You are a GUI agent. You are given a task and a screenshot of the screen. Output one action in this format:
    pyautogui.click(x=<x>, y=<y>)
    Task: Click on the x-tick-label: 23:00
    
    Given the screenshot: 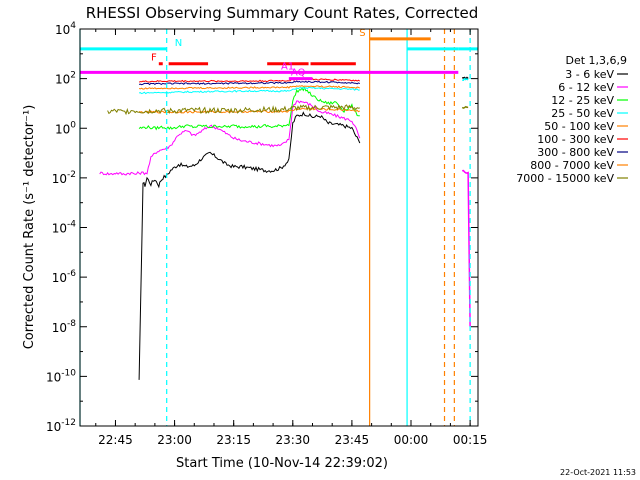 What is the action you would take?
    pyautogui.click(x=174, y=440)
    